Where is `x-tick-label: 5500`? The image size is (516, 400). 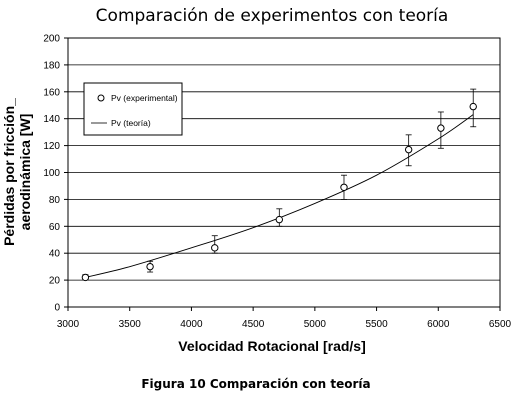 x-tick-label: 5500 is located at coordinates (376, 324).